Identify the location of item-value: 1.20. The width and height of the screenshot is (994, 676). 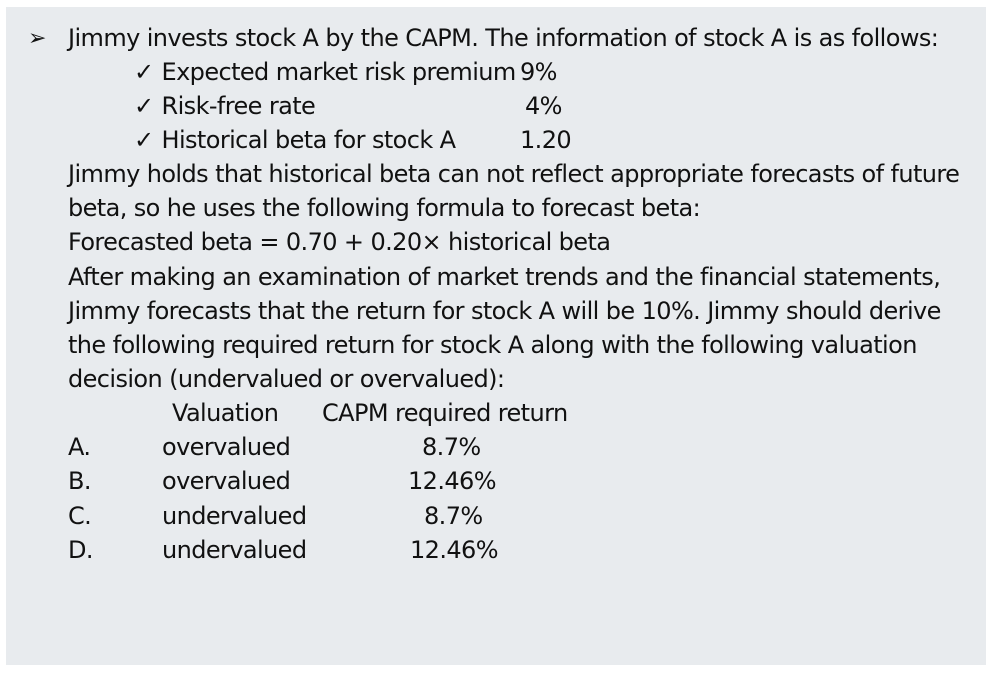
(546, 140).